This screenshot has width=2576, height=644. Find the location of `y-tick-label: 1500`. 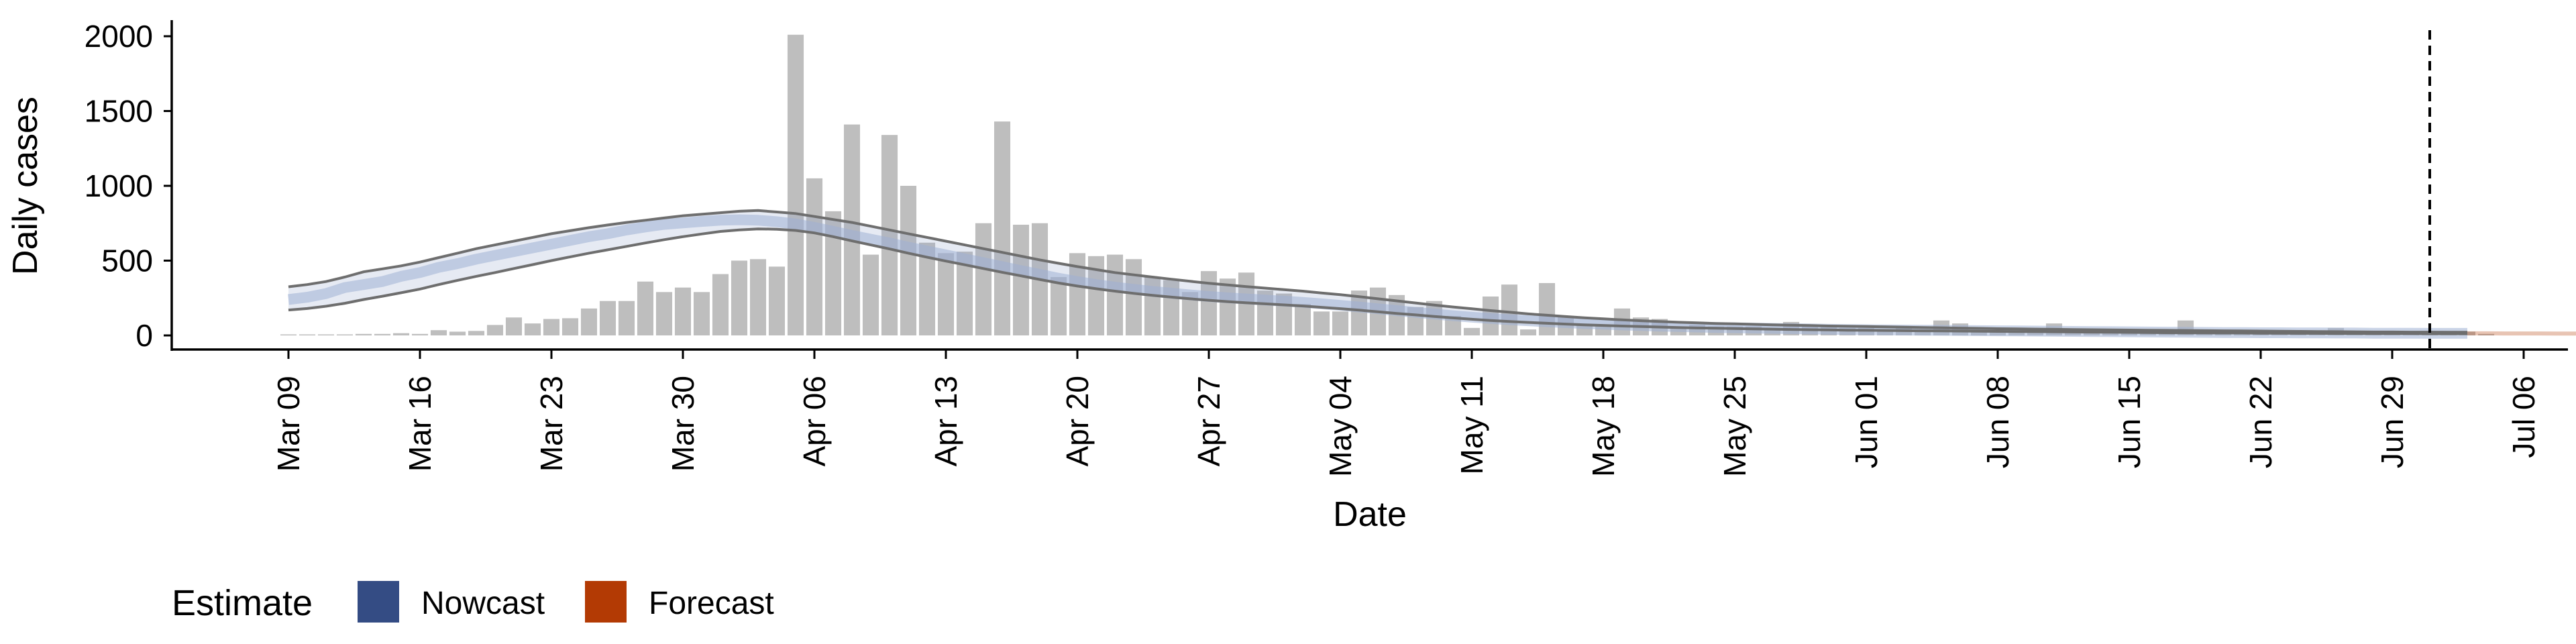

y-tick-label: 1500 is located at coordinates (119, 111).